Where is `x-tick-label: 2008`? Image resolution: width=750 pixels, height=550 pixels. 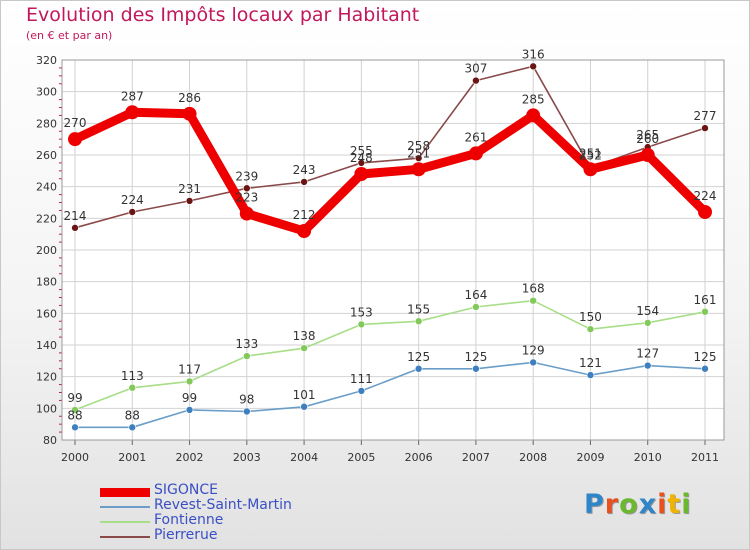 x-tick-label: 2008 is located at coordinates (533, 457).